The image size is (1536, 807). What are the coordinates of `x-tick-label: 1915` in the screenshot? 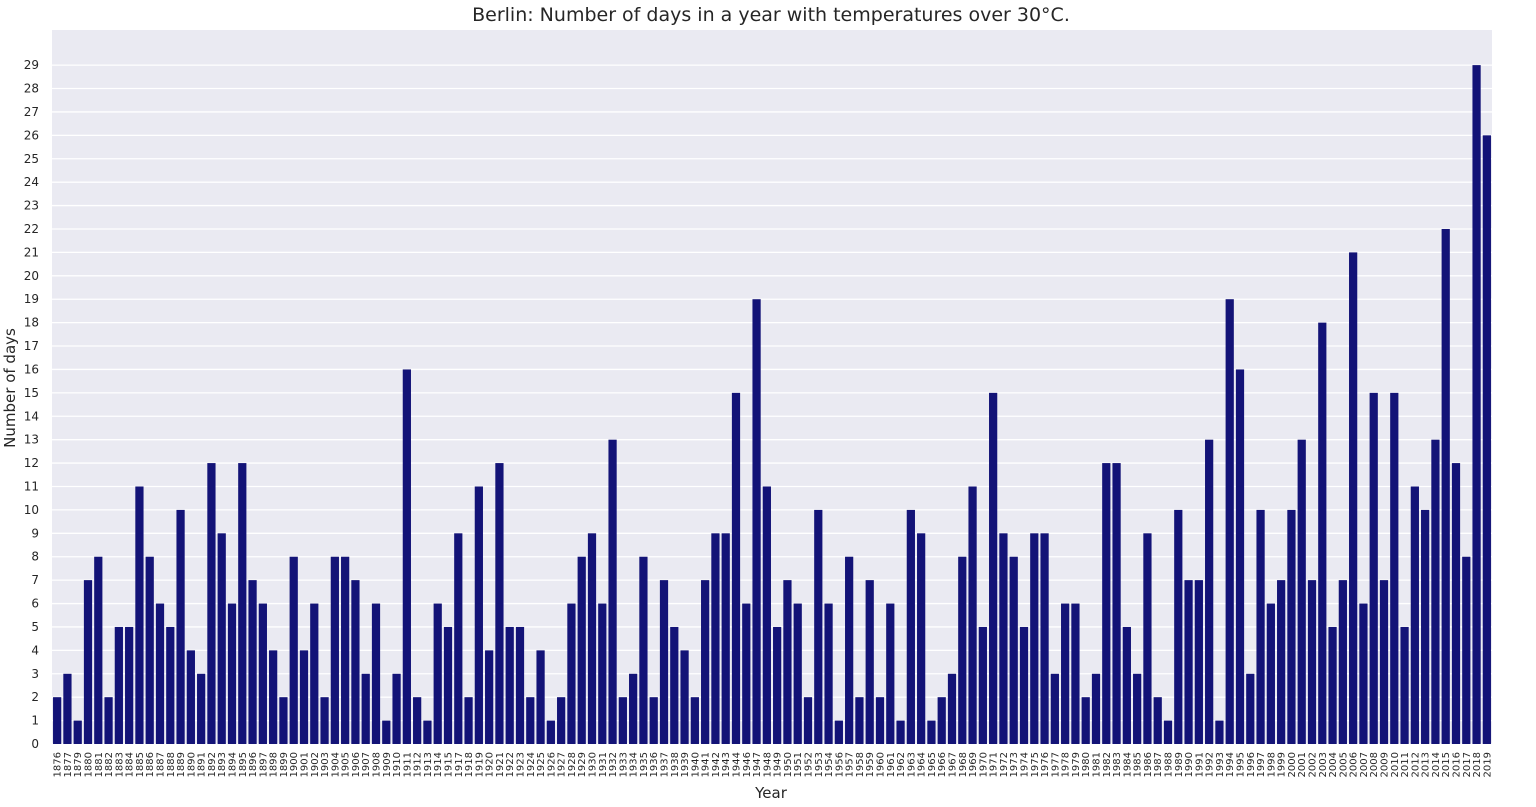 It's located at (449, 764).